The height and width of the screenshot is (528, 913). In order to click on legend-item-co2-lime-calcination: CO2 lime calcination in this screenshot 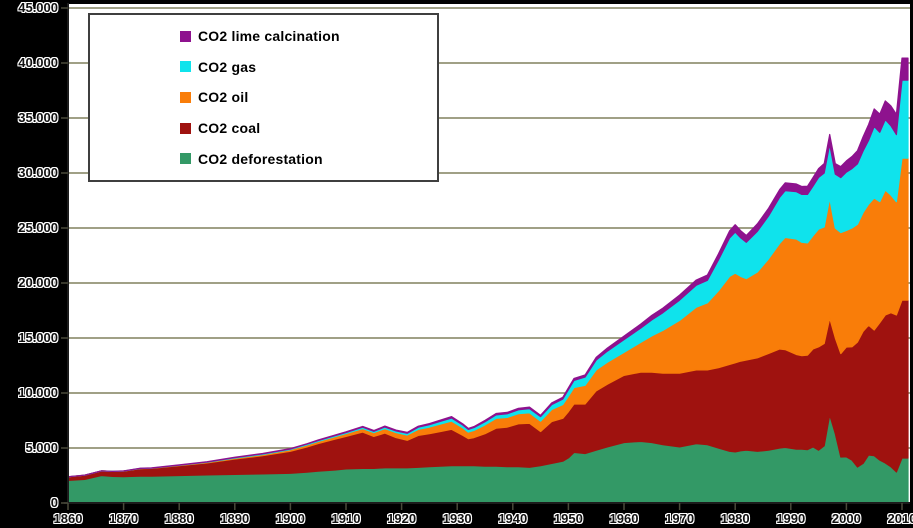, I will do `click(308, 36)`.